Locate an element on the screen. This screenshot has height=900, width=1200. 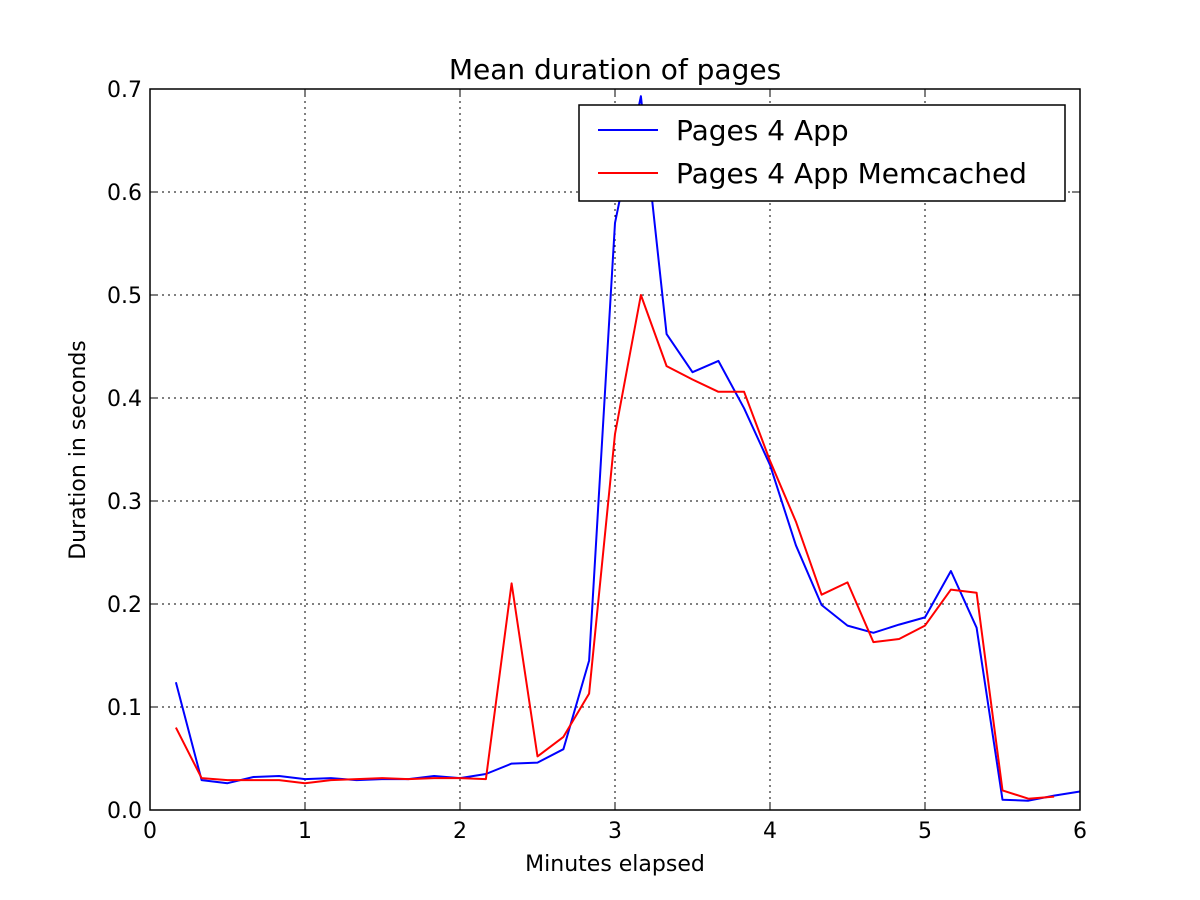
legend-box is located at coordinates (822, 153).